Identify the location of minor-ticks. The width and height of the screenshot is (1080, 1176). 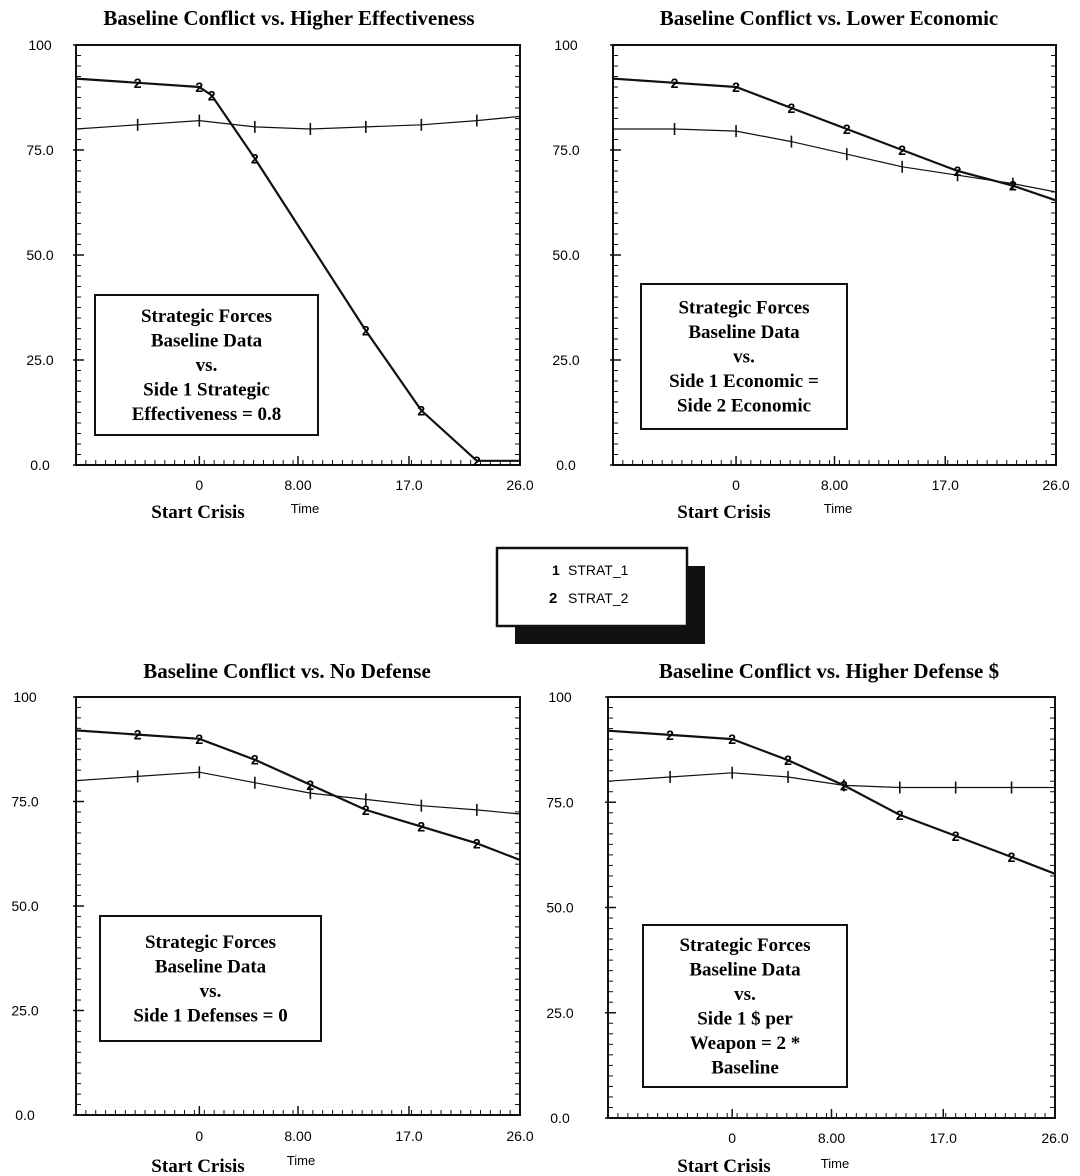
(831, 912).